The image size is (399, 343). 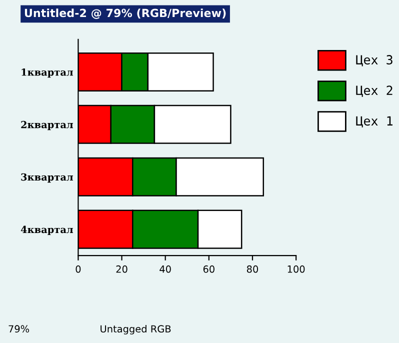 I want to click on x-tick-label: 40, so click(x=165, y=269).